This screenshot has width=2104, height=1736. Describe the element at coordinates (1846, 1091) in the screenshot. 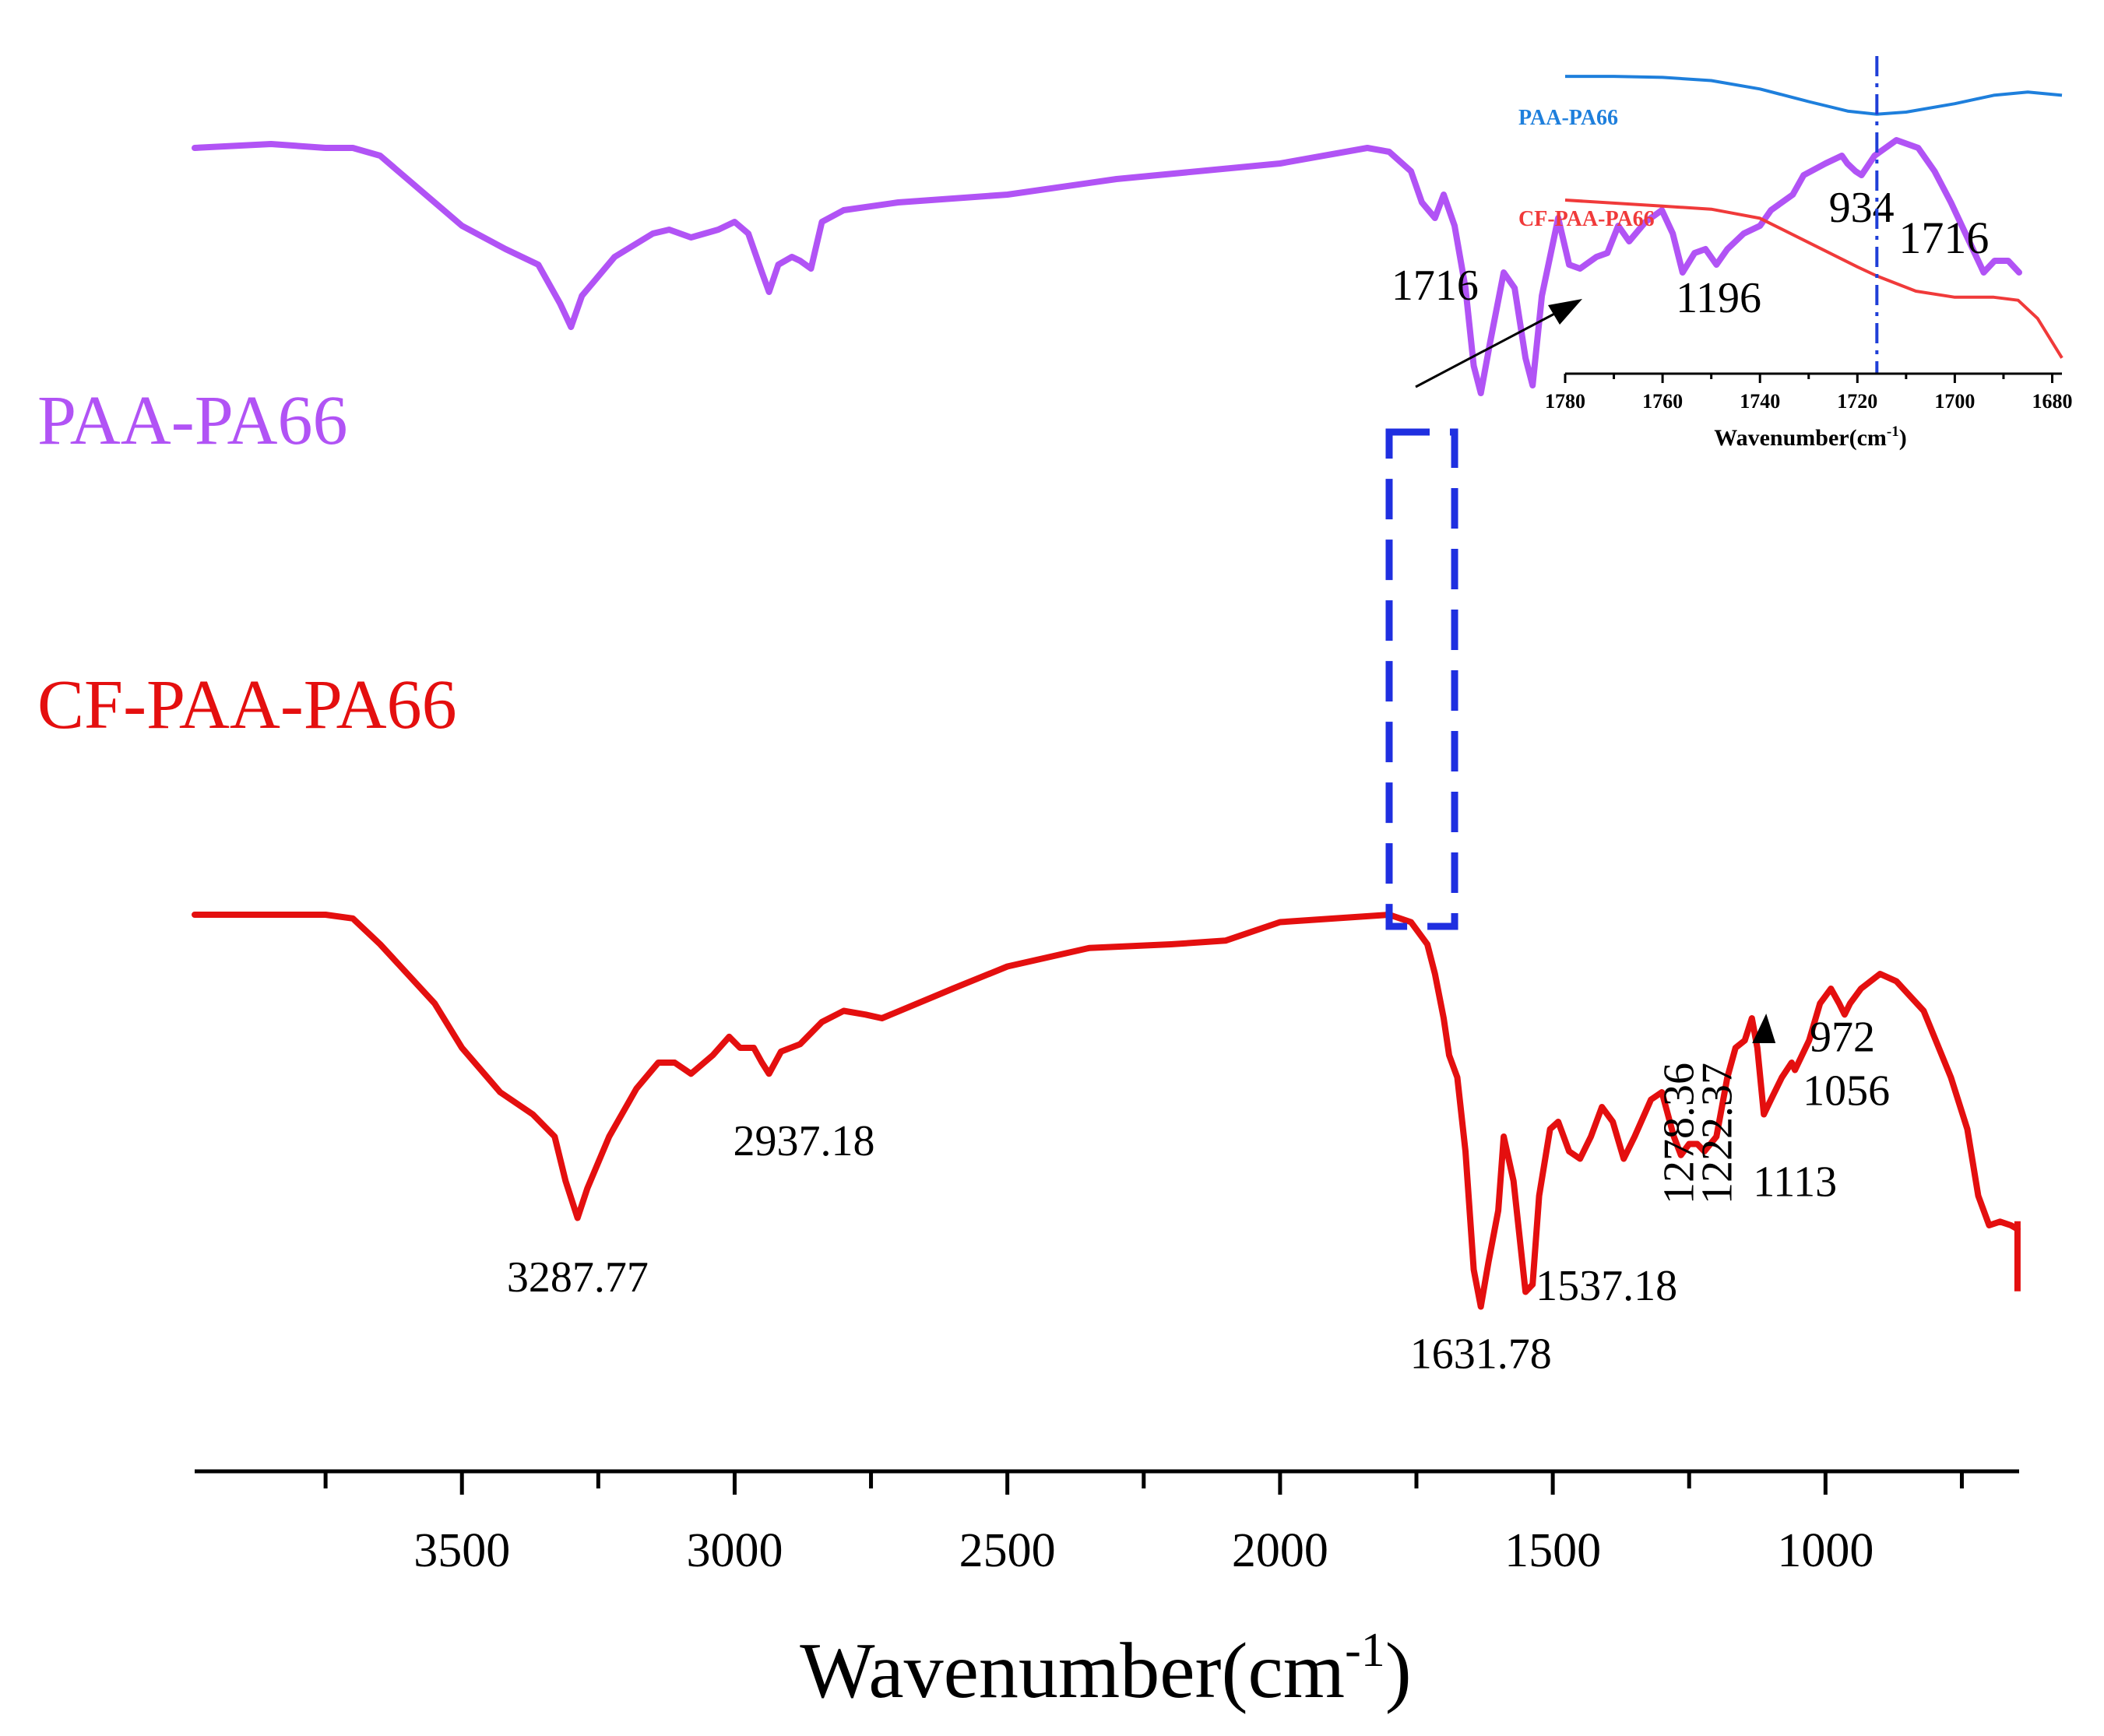

I see `peak-label-1056: 1056` at that location.